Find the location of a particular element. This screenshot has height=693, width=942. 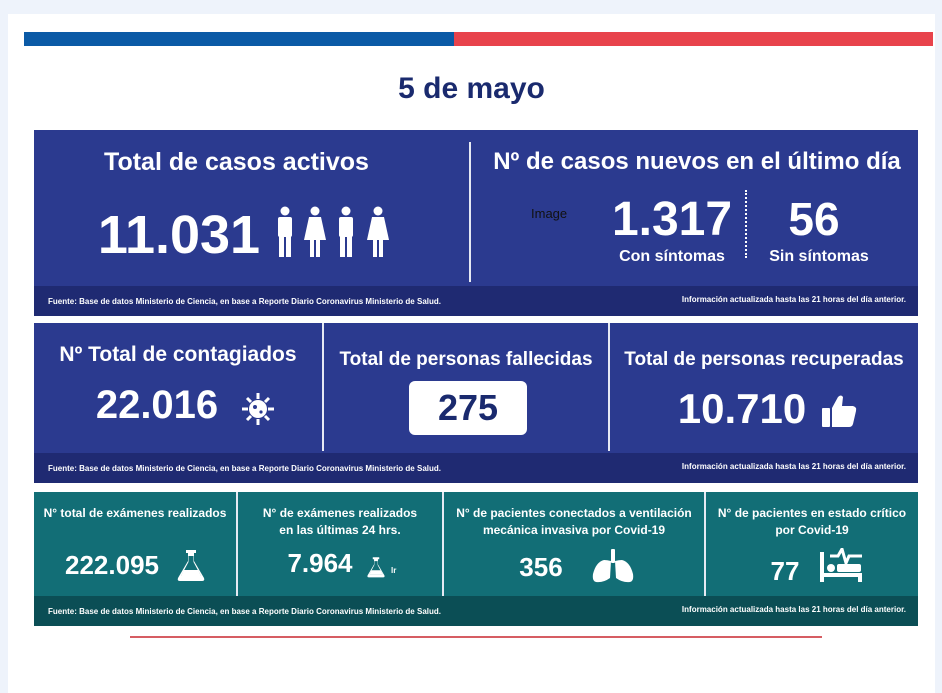

deceased-box: 275 is located at coordinates (468, 408).